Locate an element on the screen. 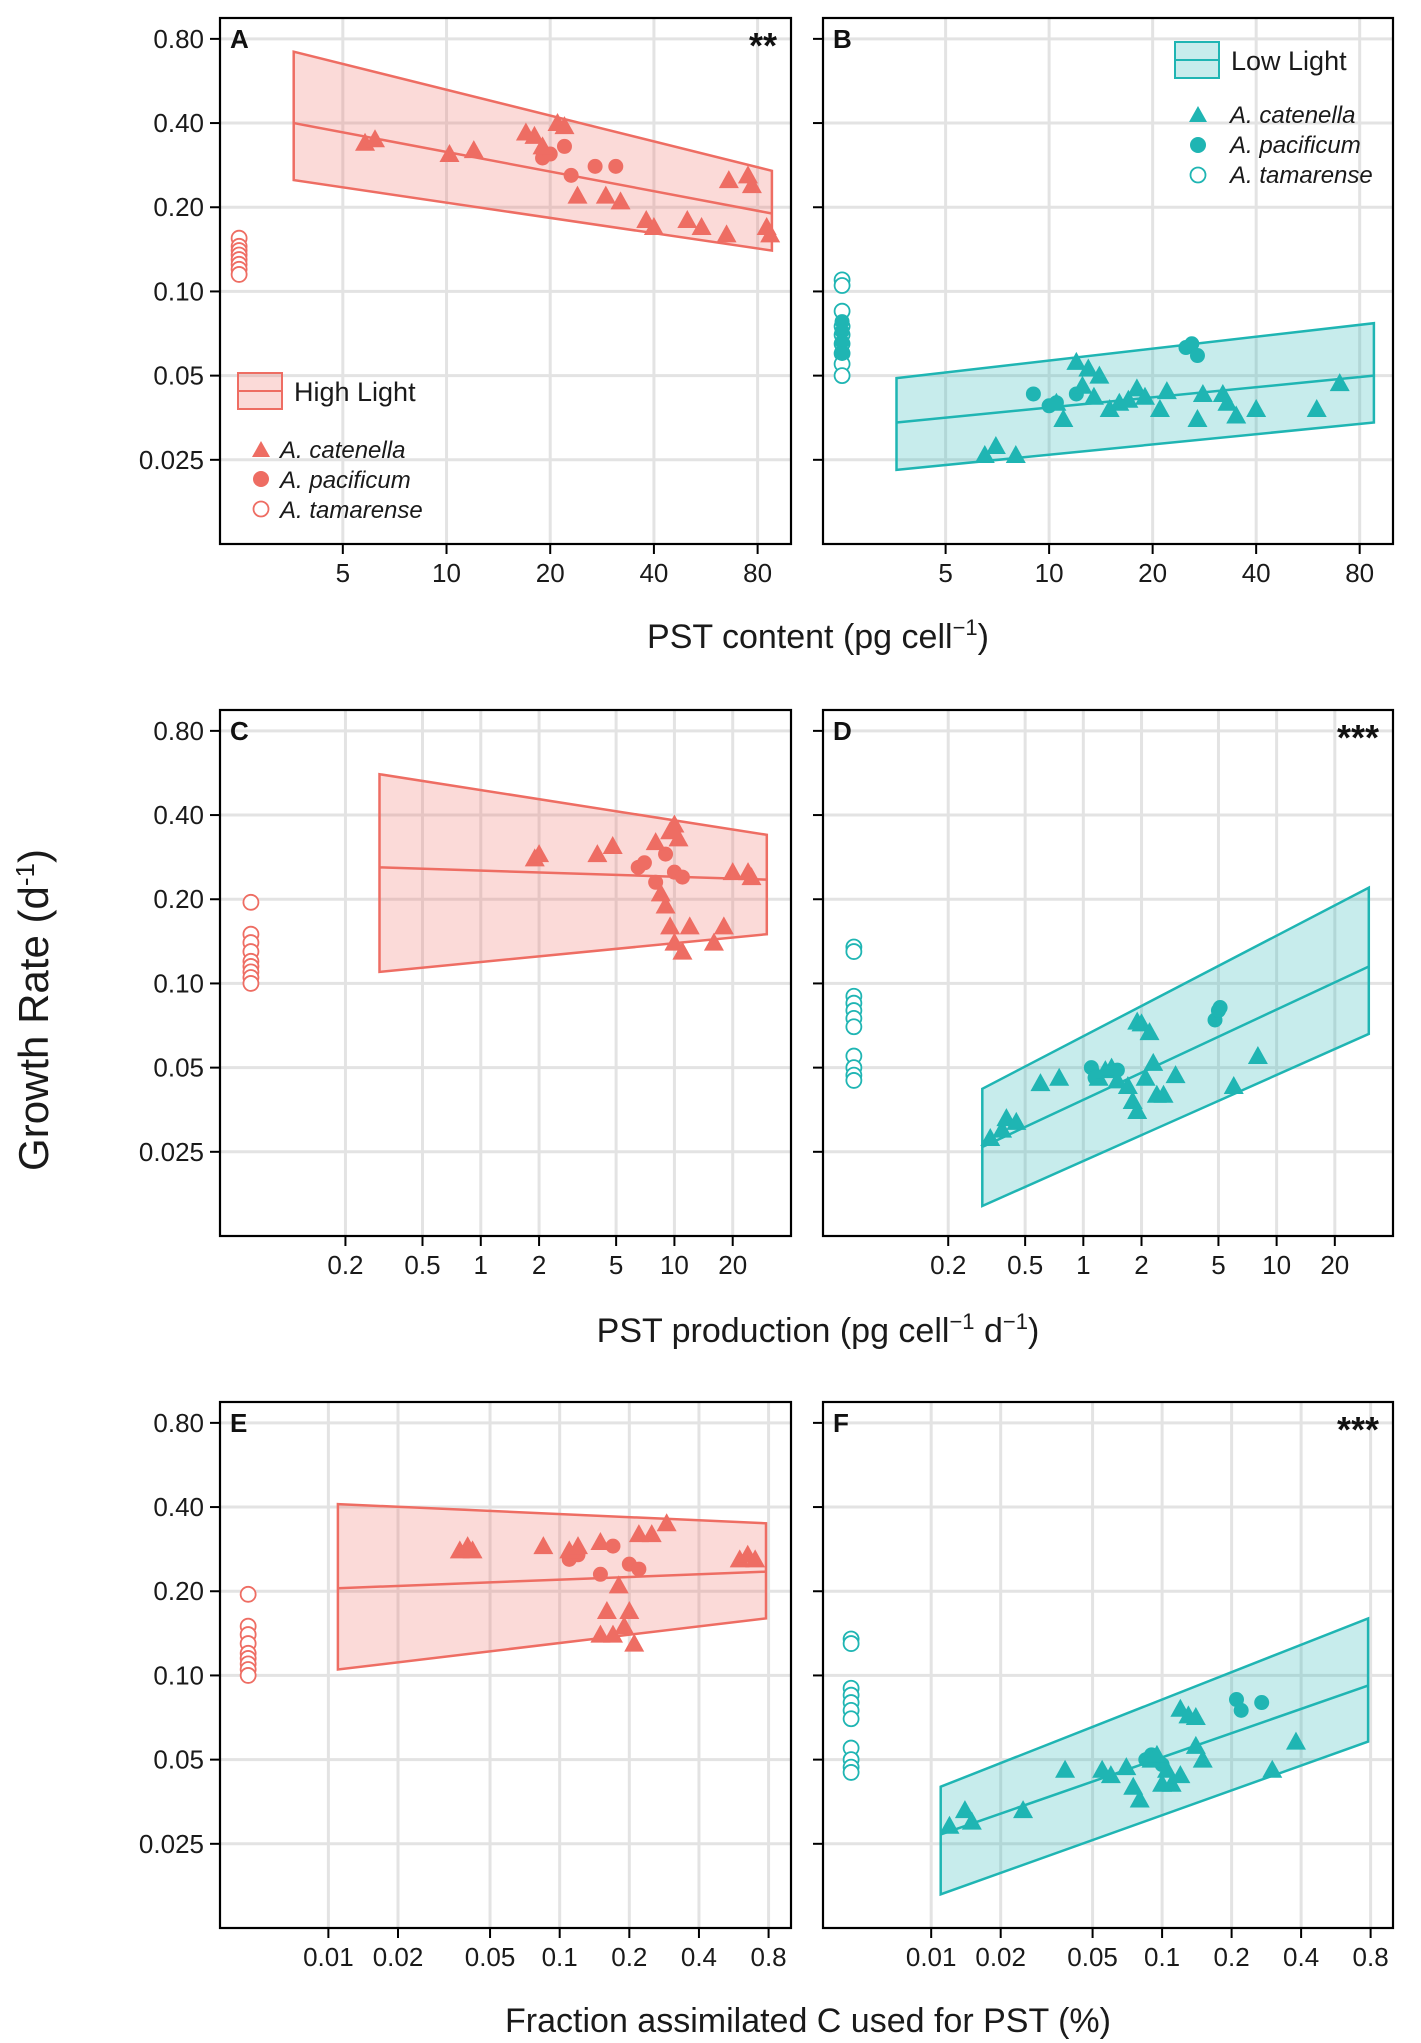 The image size is (1421, 2043). y-axis-label-text: Growth Rate (d is located at coordinates (33, 1028).